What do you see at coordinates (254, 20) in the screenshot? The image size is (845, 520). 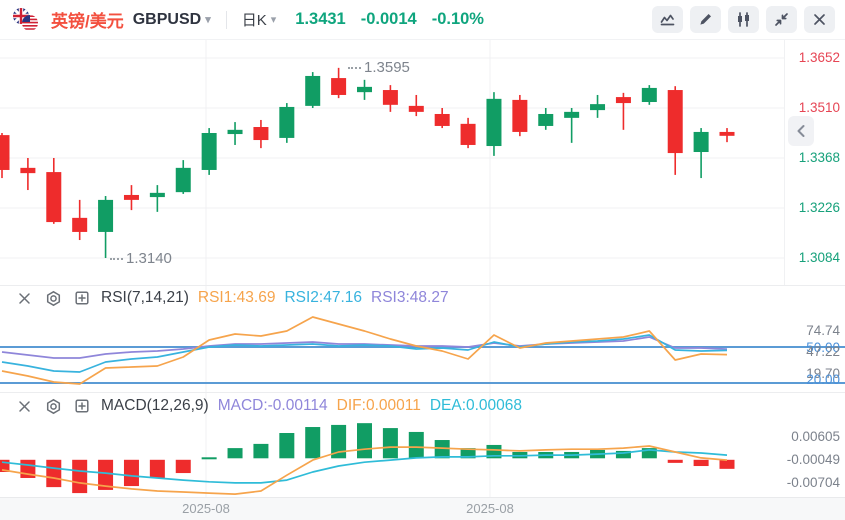 I see `interval-label: 日K` at bounding box center [254, 20].